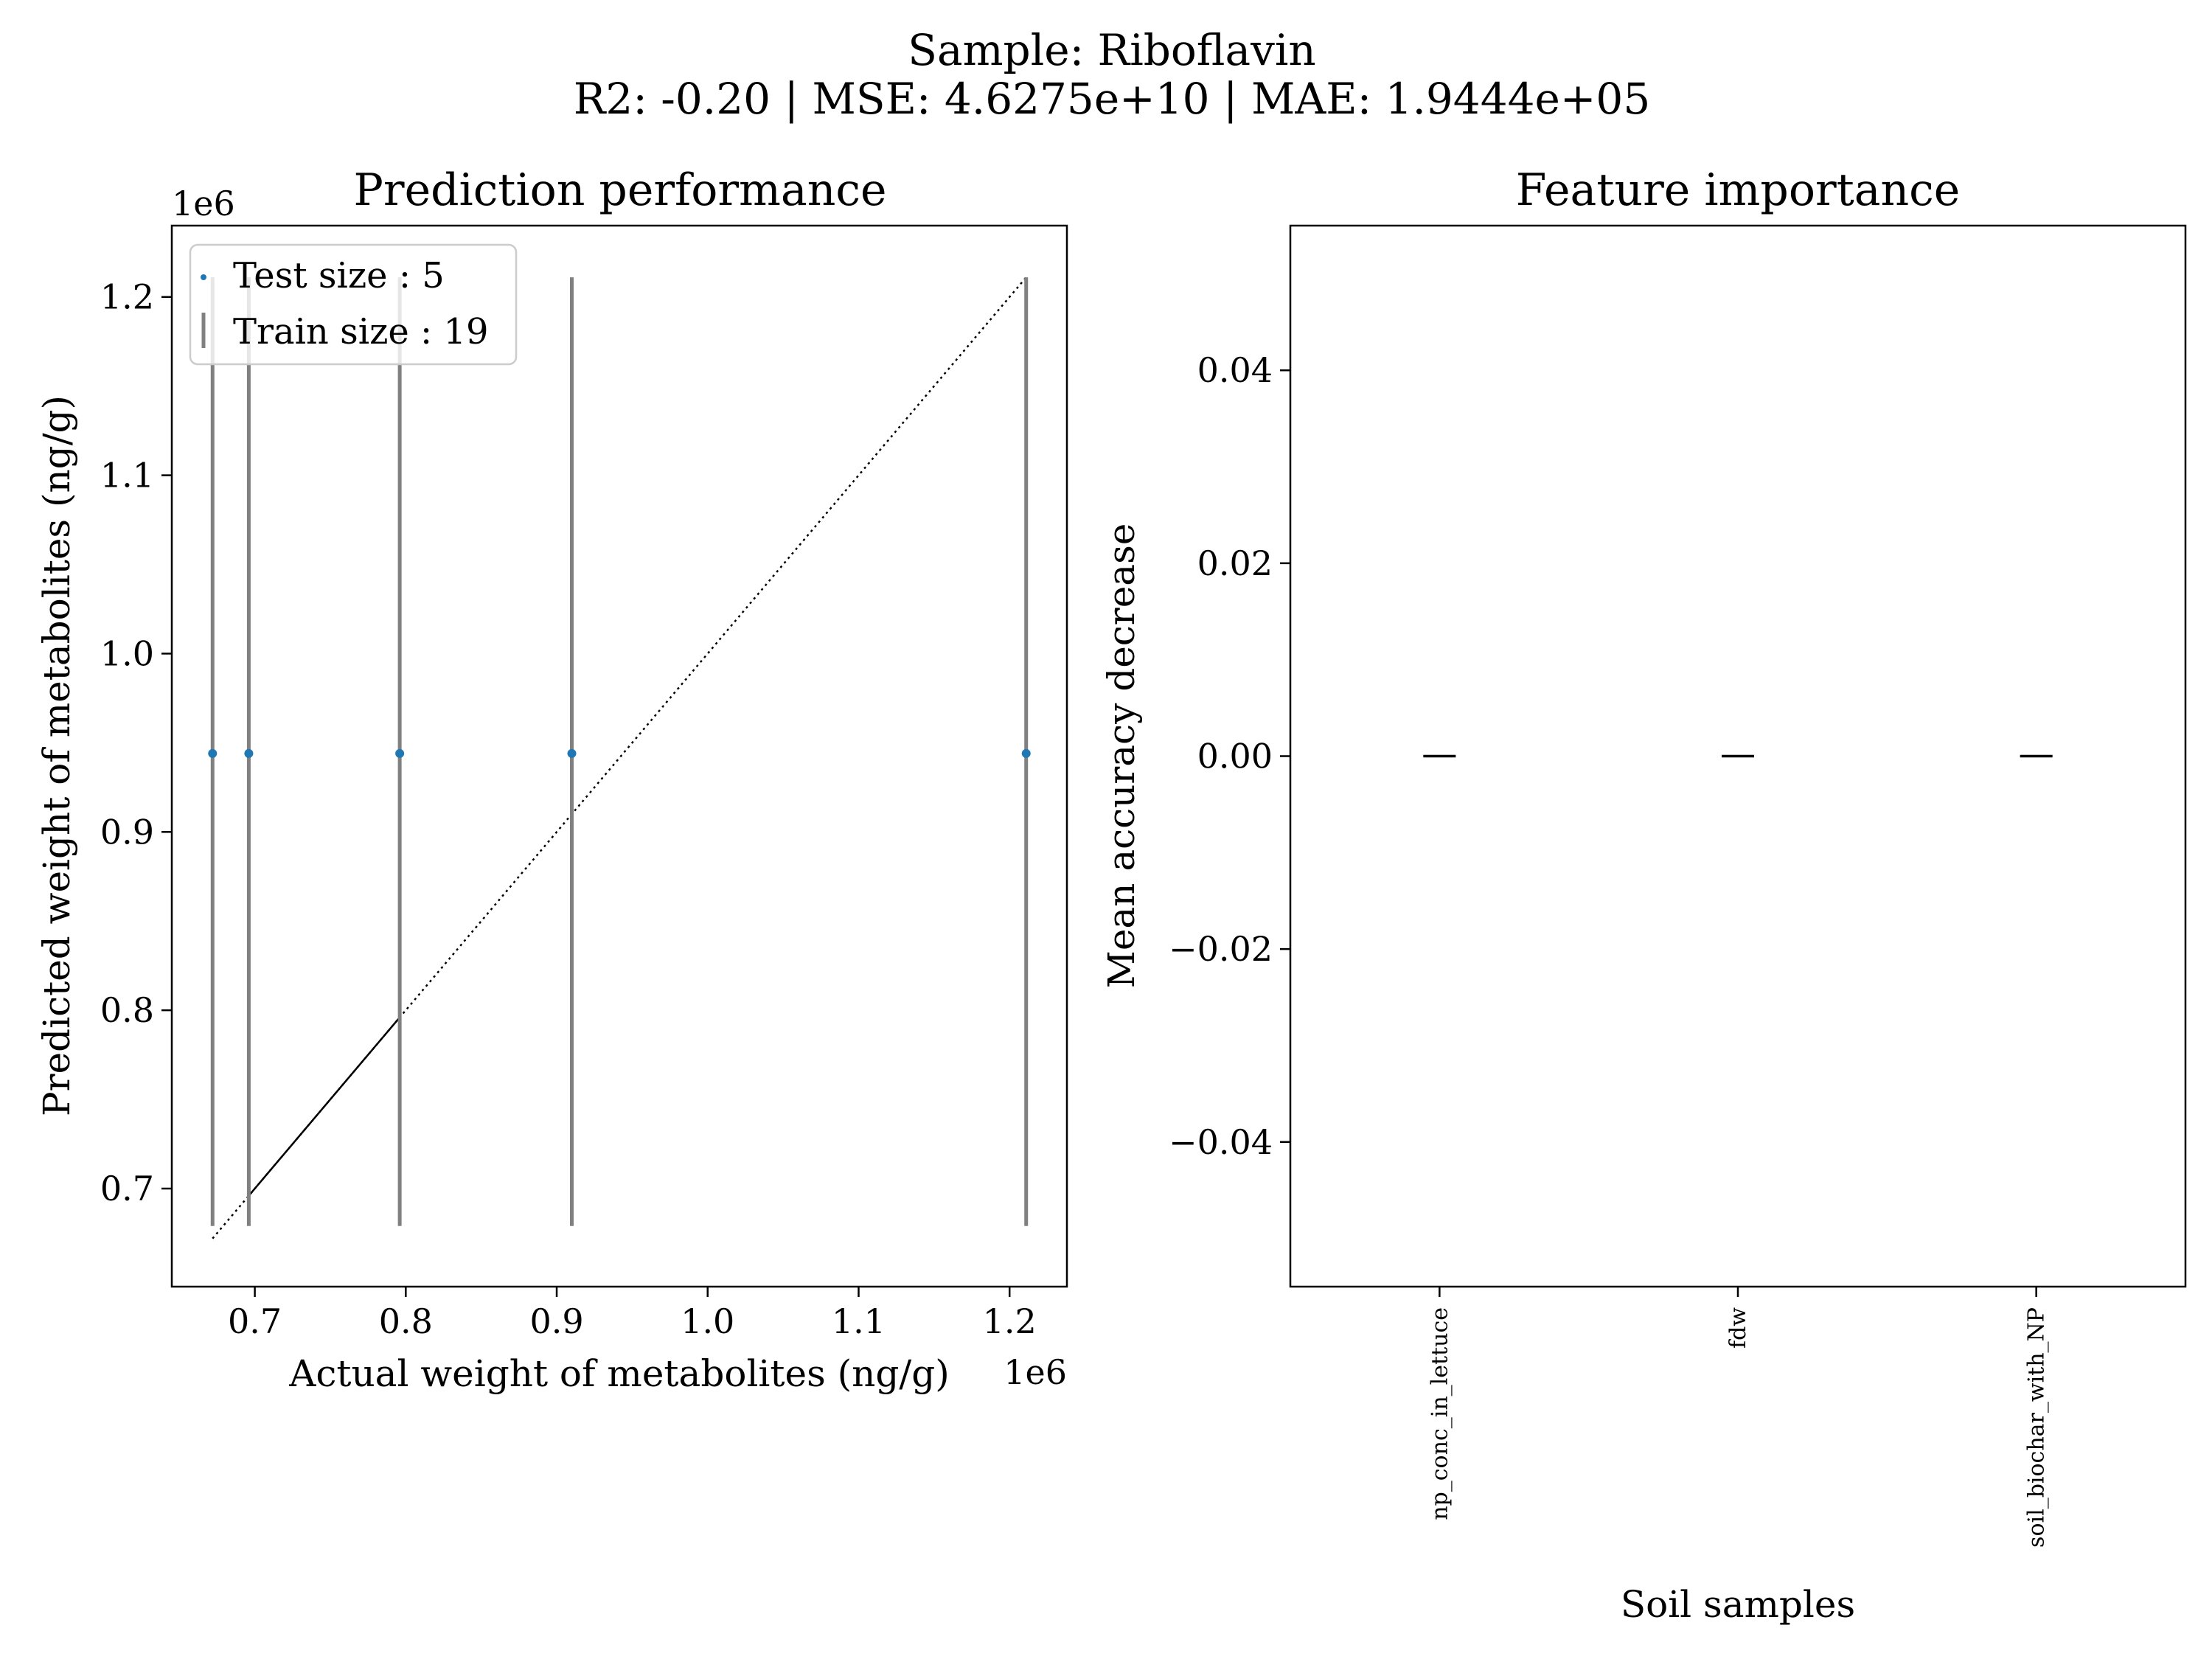 Image resolution: width=2212 pixels, height=1659 pixels. What do you see at coordinates (1738, 1604) in the screenshot?
I see `feature-x-axis-label: Soil samples` at bounding box center [1738, 1604].